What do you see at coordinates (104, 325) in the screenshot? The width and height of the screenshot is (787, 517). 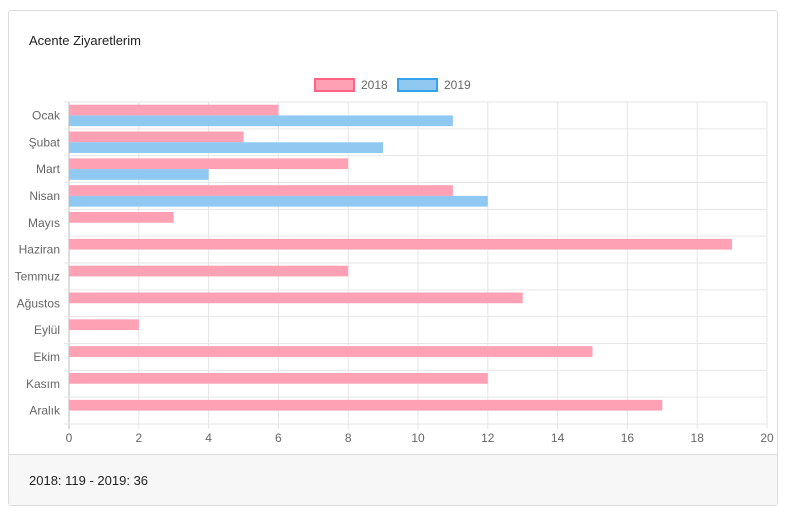 I see `bar-2018-Eylül` at bounding box center [104, 325].